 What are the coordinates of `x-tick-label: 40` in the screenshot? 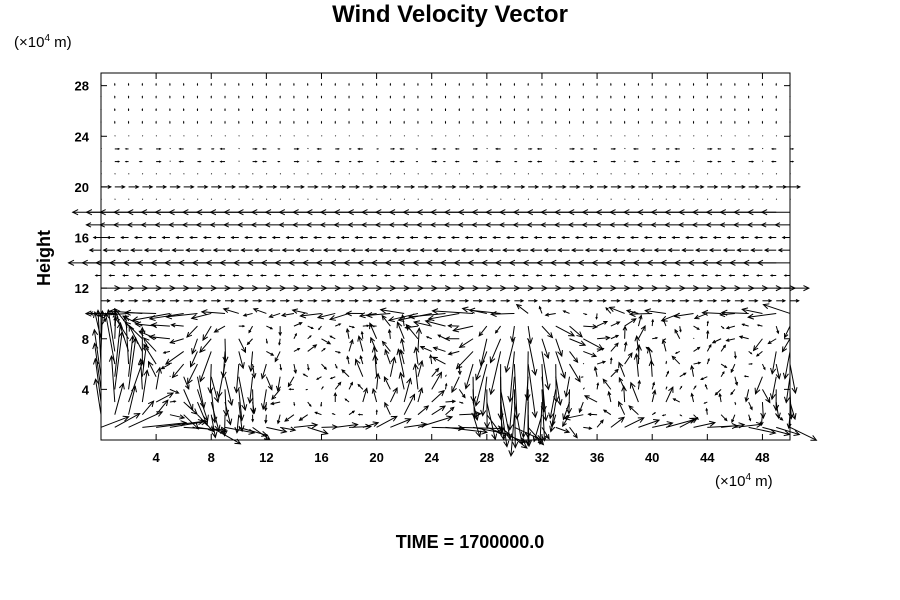 It's located at (652, 457).